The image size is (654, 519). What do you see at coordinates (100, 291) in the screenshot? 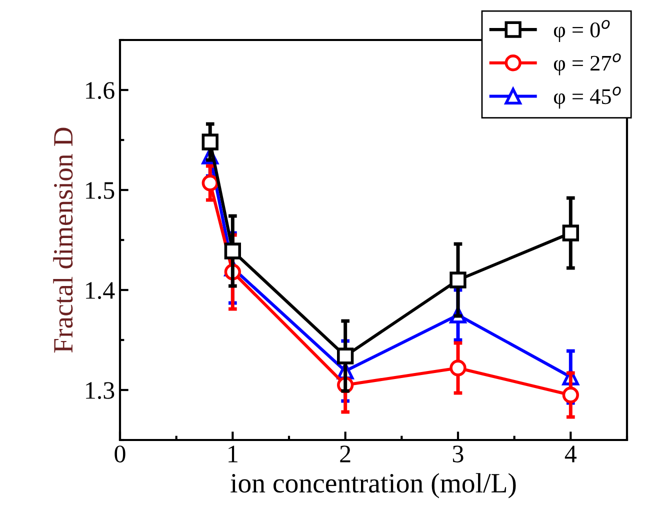
I see `y-tick-label: 1.4` at bounding box center [100, 291].